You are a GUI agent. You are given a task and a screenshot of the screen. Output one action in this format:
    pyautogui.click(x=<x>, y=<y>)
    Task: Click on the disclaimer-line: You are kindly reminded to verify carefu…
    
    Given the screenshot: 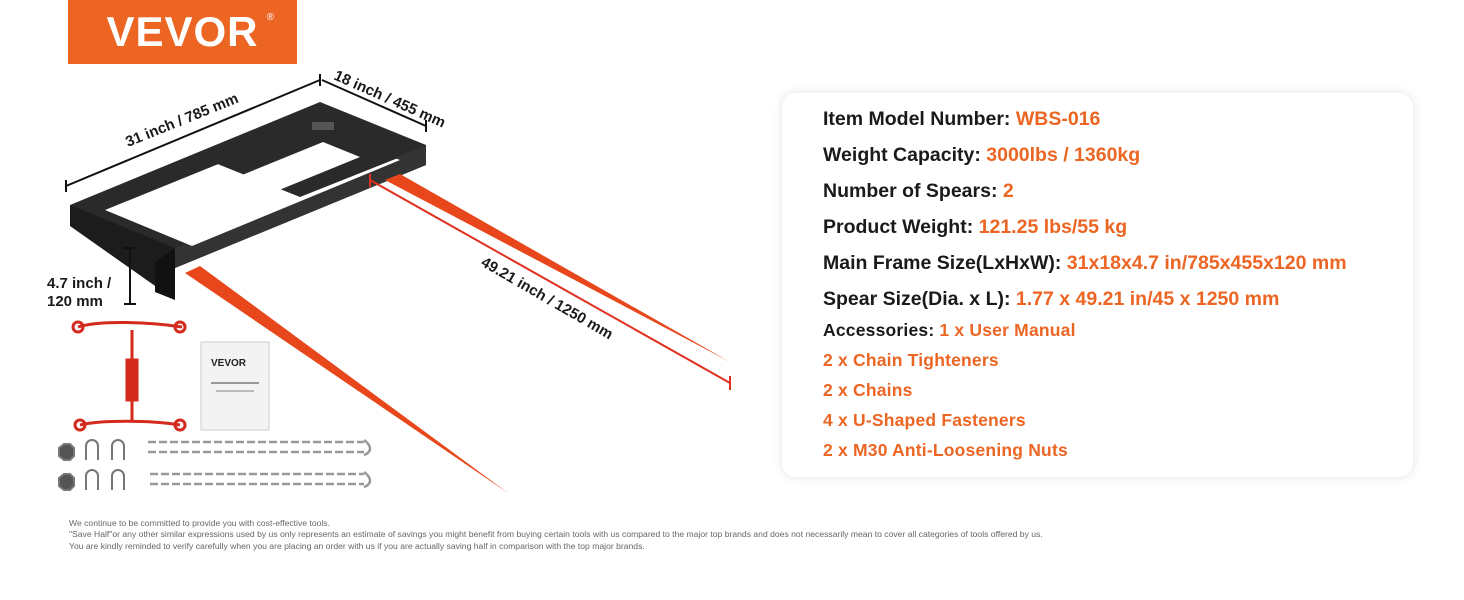 What is the action you would take?
    pyautogui.click(x=357, y=545)
    